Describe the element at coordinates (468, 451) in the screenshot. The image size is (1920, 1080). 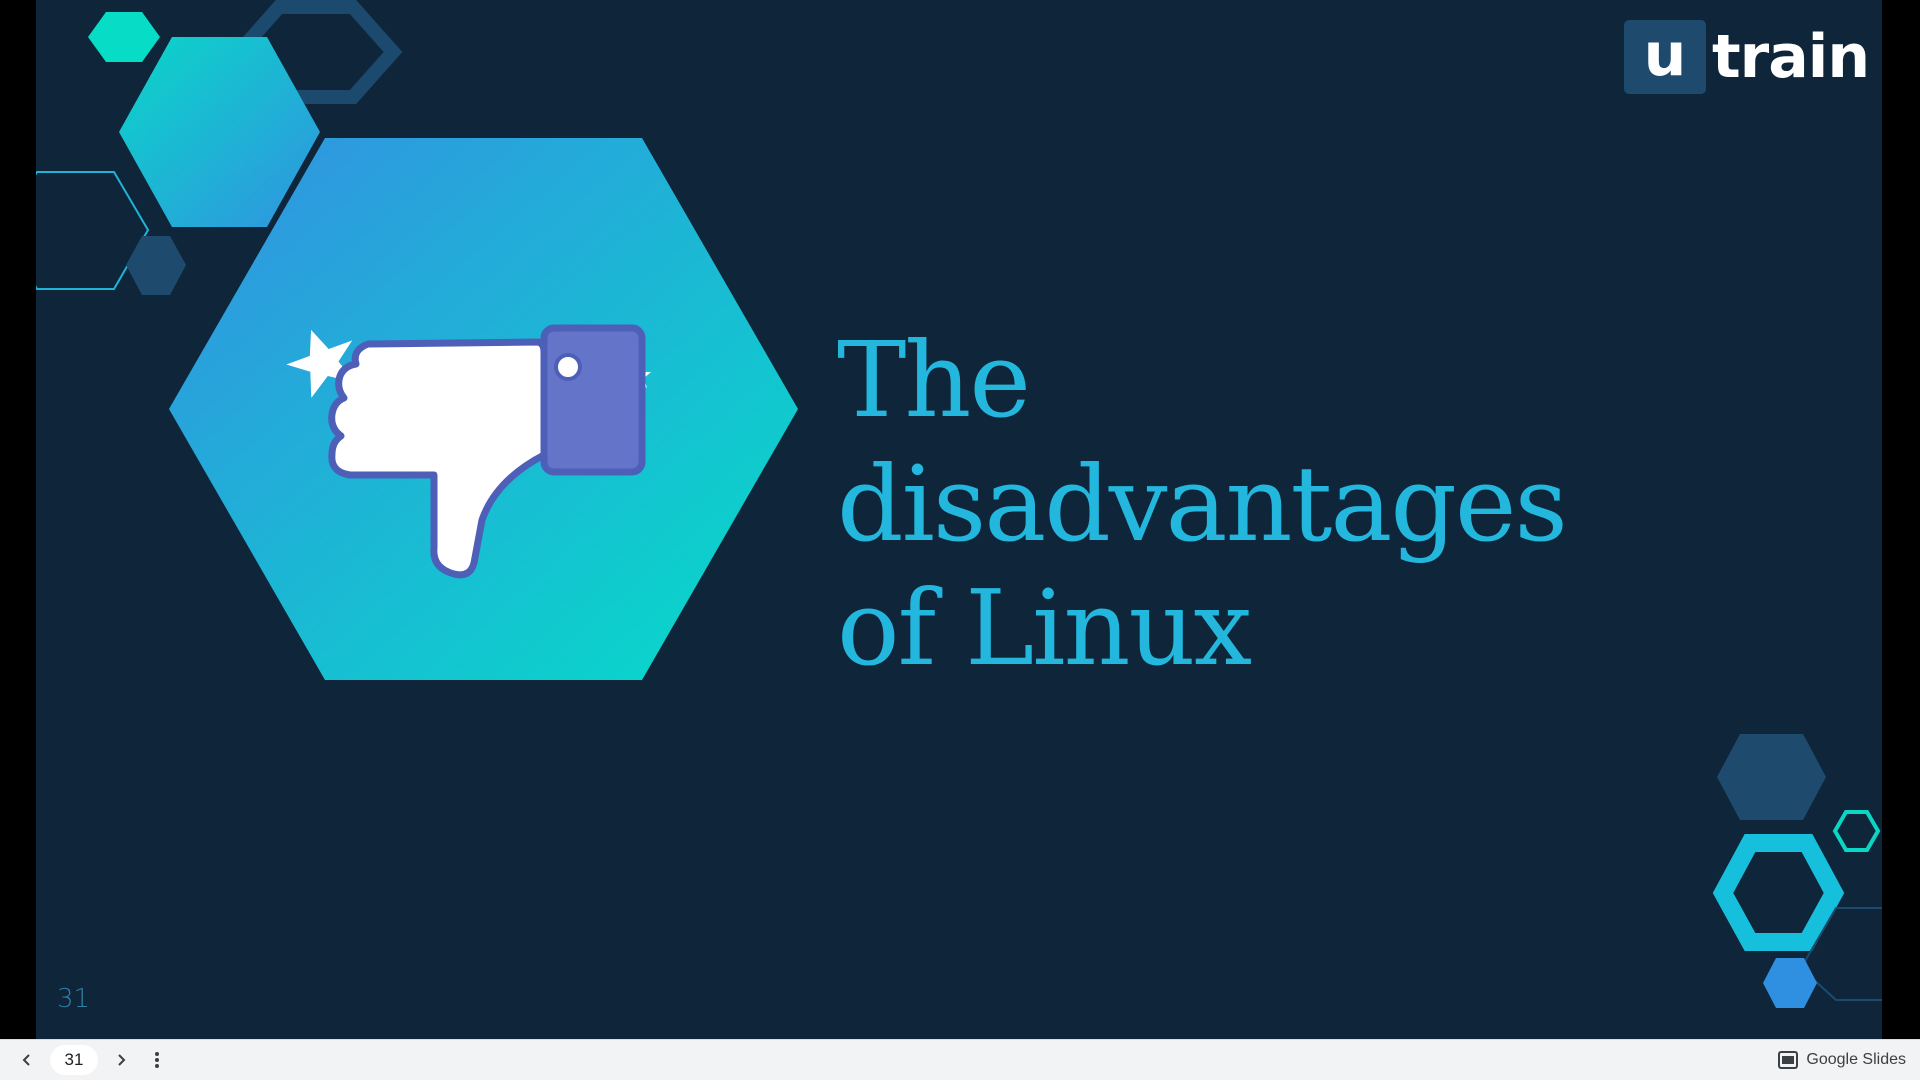
I see `thumbs-down-icon` at that location.